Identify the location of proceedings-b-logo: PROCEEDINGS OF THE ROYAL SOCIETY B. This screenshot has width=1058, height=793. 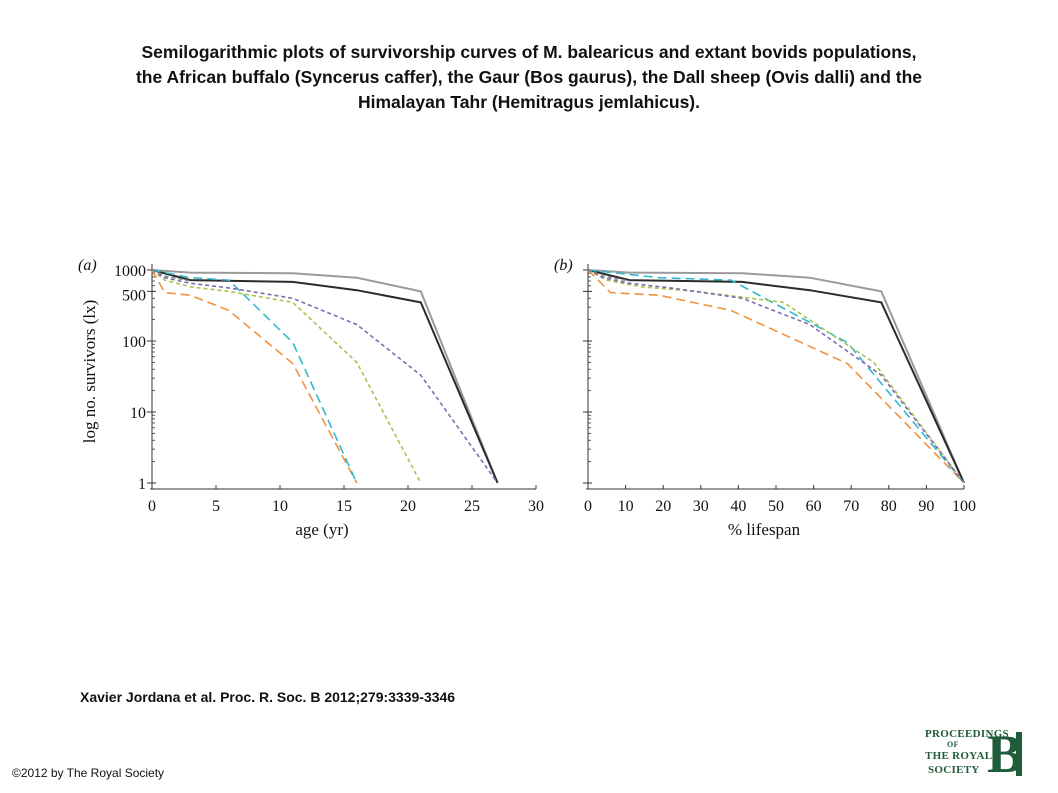
(975, 754).